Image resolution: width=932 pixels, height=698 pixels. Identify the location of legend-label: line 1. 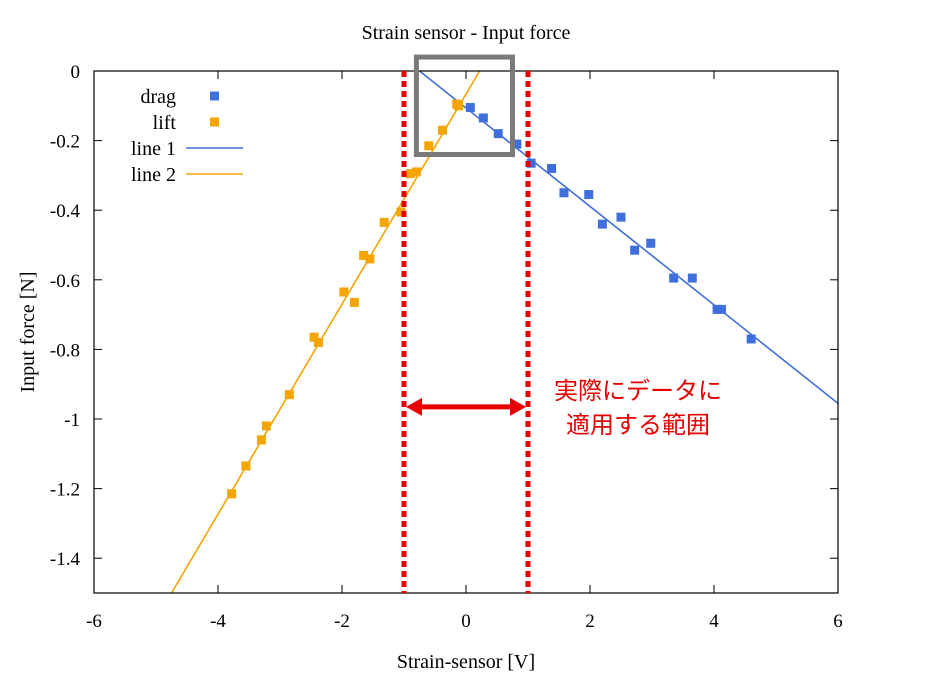
(153, 149).